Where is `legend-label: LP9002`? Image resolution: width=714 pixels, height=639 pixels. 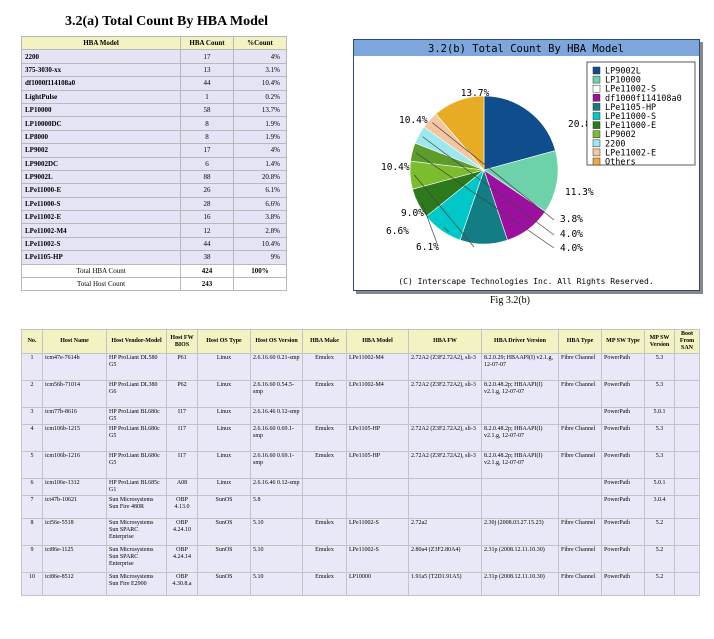 legend-label: LP9002 is located at coordinates (620, 135).